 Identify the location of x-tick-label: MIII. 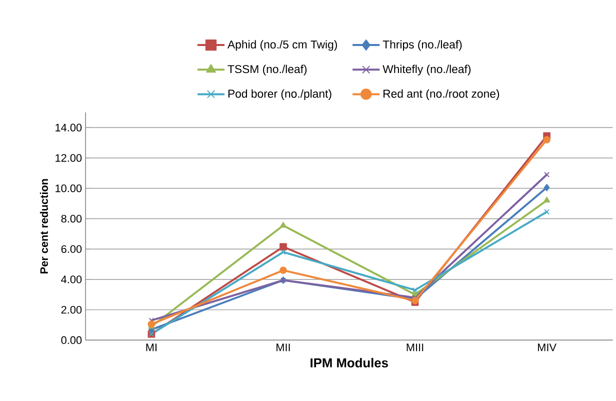
(415, 348).